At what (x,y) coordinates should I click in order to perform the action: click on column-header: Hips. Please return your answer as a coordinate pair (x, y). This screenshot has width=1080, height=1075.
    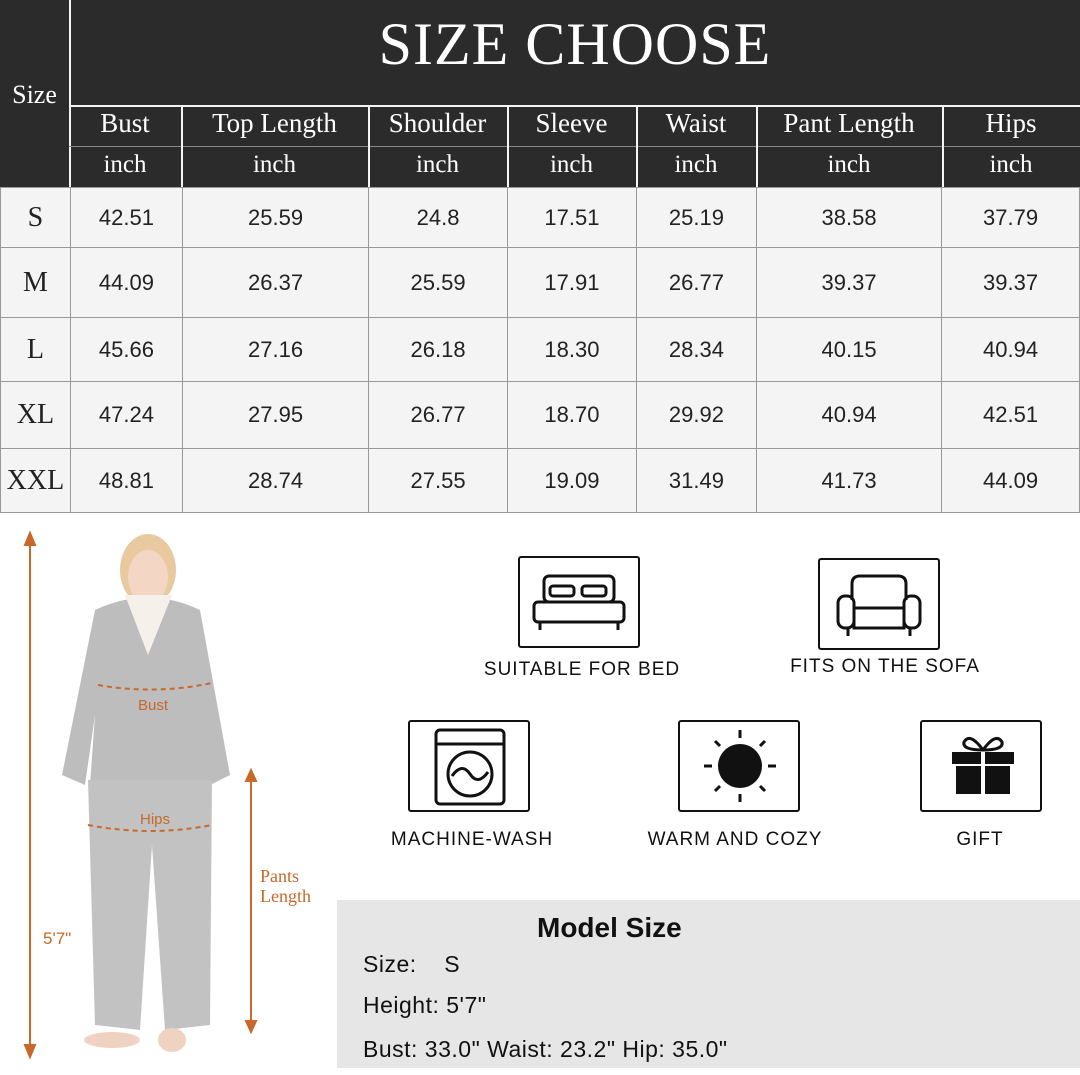
    Looking at the image, I should click on (1011, 123).